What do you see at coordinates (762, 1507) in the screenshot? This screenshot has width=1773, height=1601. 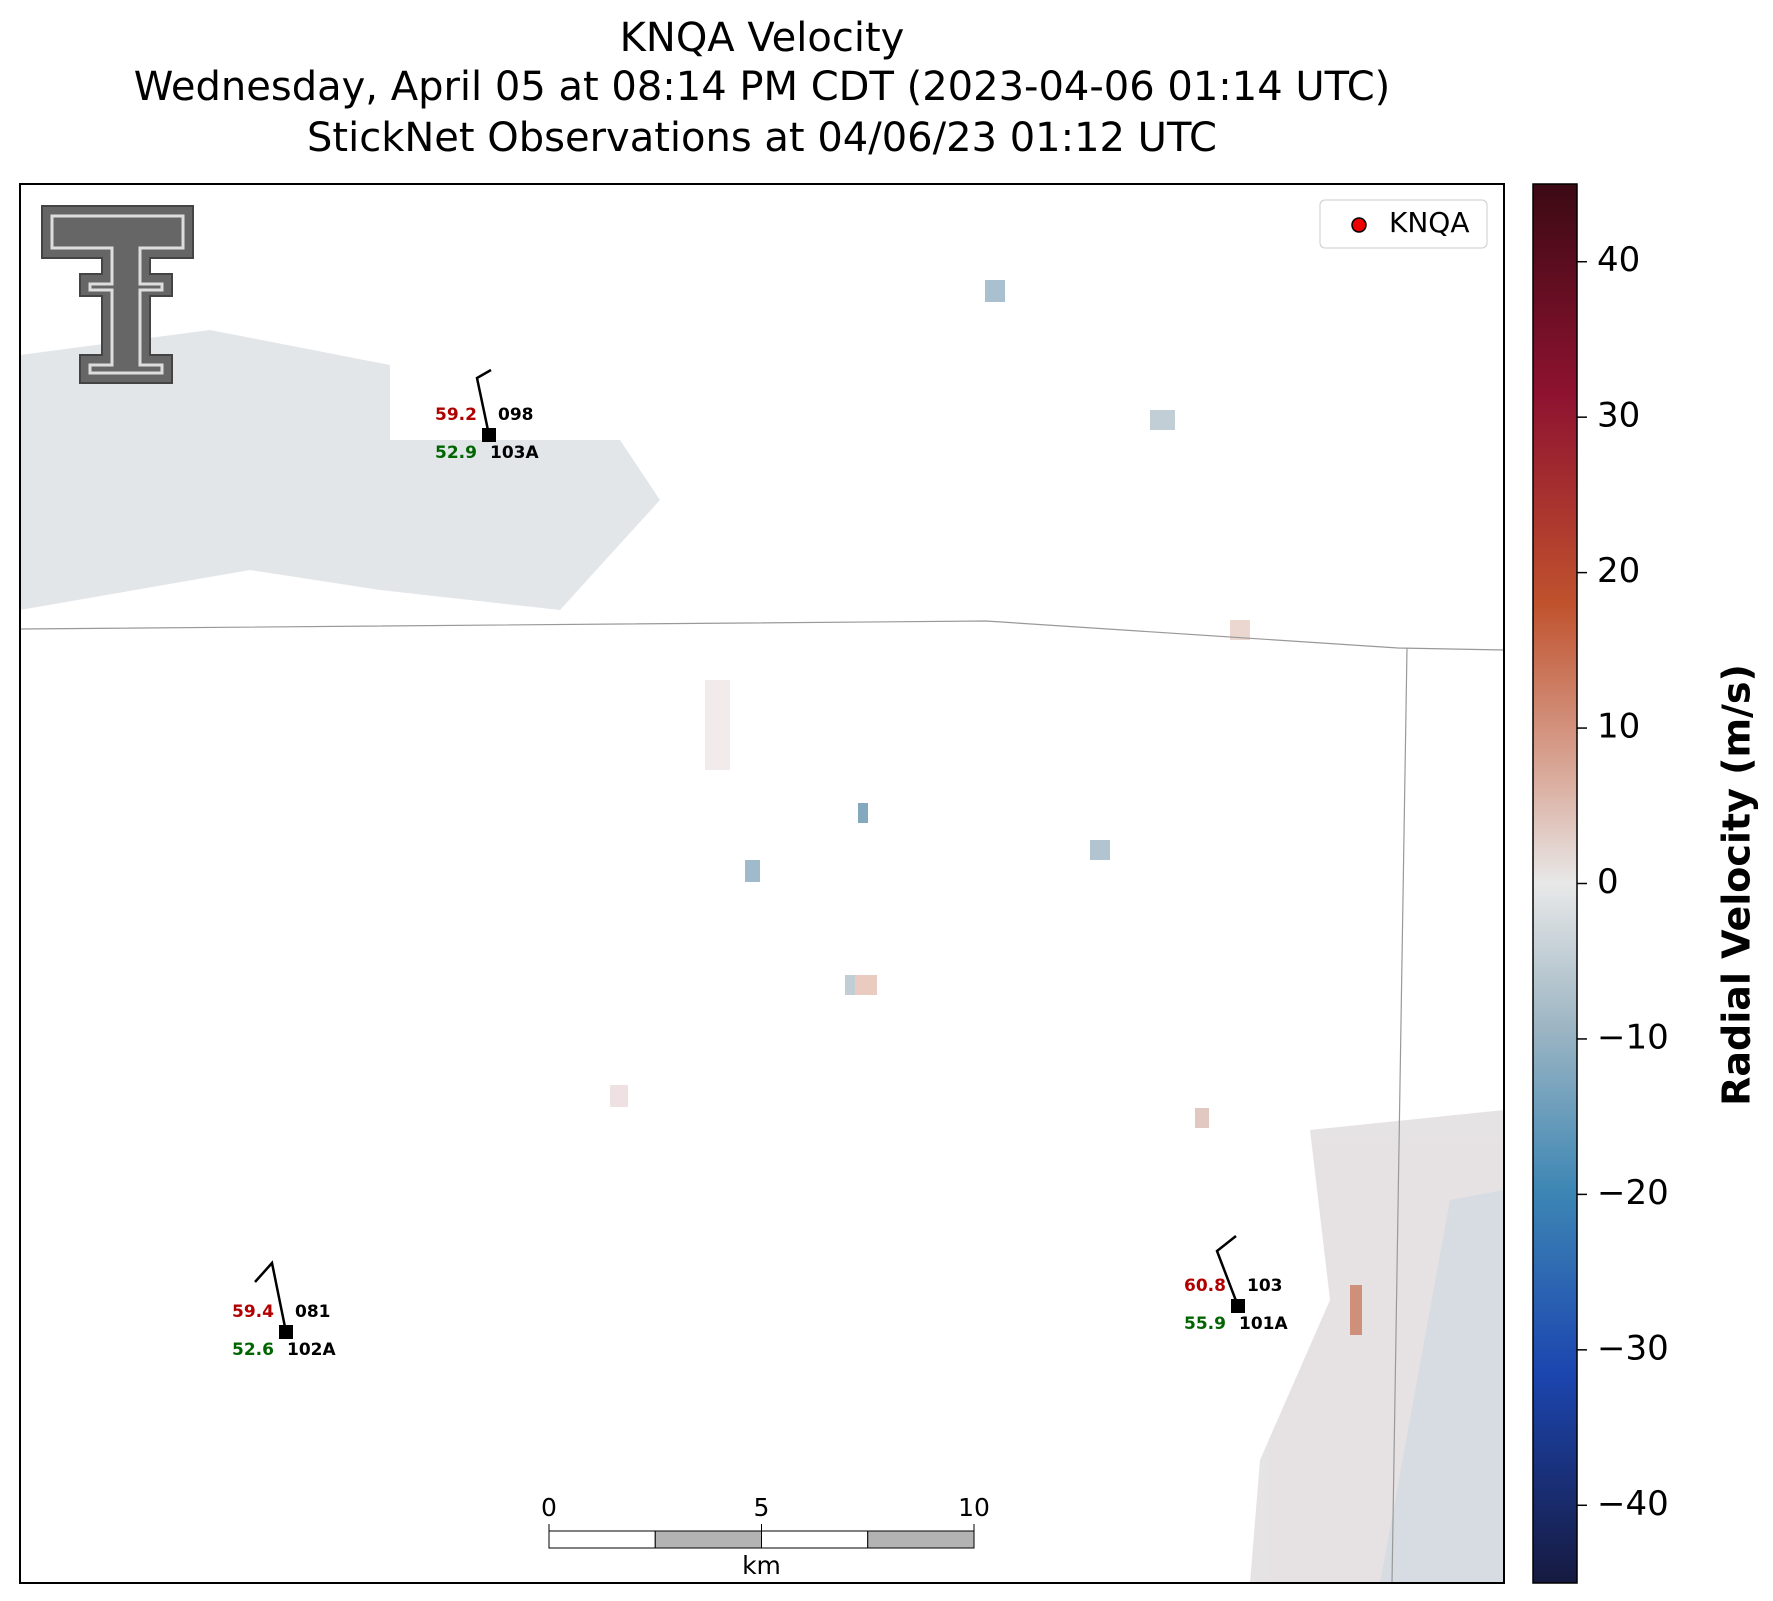 I see `scalebar-label: 5` at bounding box center [762, 1507].